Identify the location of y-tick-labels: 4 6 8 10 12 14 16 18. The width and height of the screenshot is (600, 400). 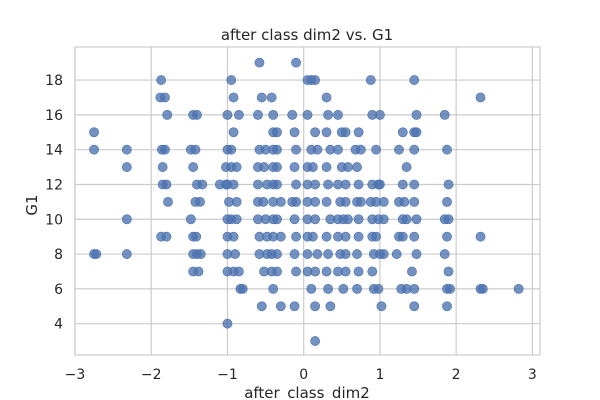
(54, 203).